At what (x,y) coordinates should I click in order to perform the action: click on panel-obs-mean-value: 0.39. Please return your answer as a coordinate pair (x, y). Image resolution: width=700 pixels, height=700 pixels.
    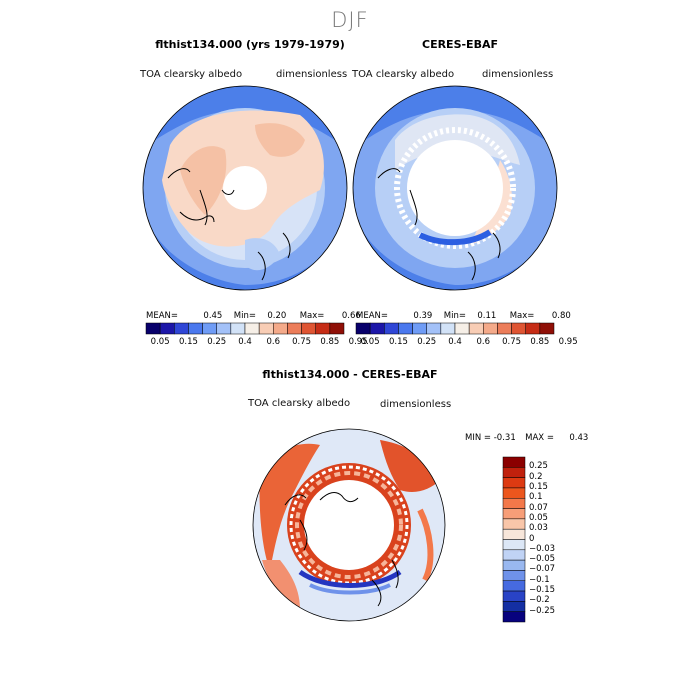
    Looking at the image, I should click on (423, 316).